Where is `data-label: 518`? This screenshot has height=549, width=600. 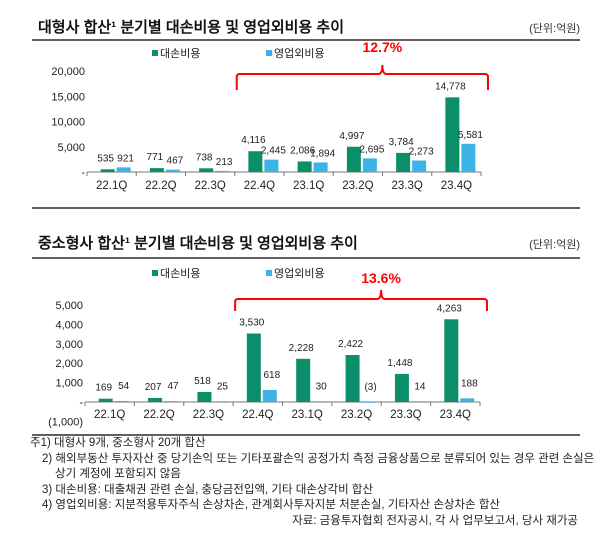 data-label: 518 is located at coordinates (202, 381).